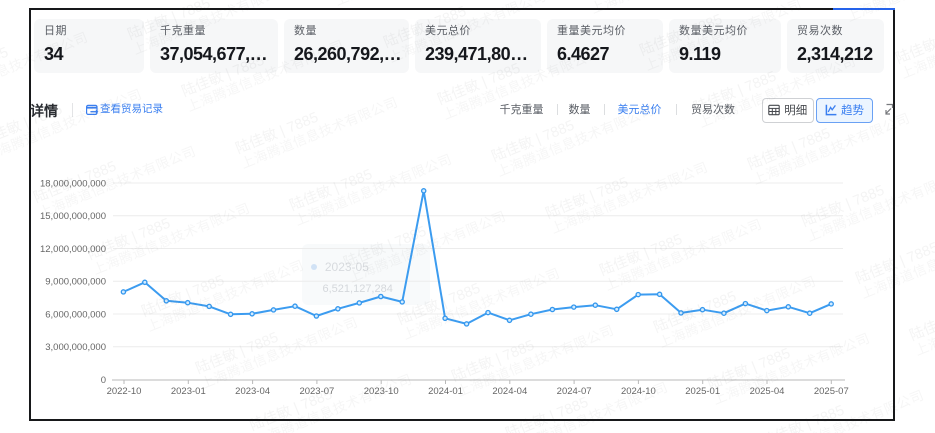 The image size is (935, 433). Describe the element at coordinates (73, 249) in the screenshot. I see `svg-text: 12,000,000,000` at that location.